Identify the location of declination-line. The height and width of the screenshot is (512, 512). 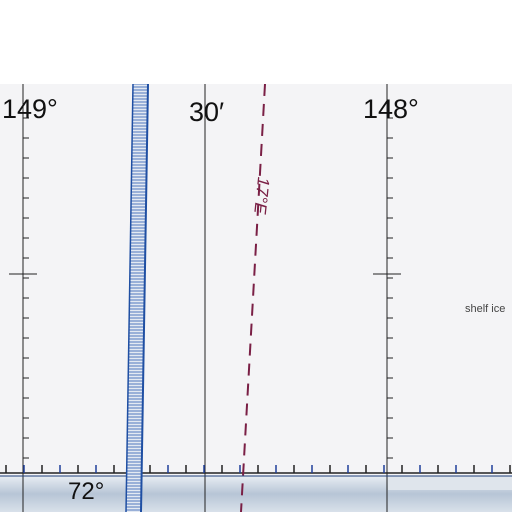
(253, 298).